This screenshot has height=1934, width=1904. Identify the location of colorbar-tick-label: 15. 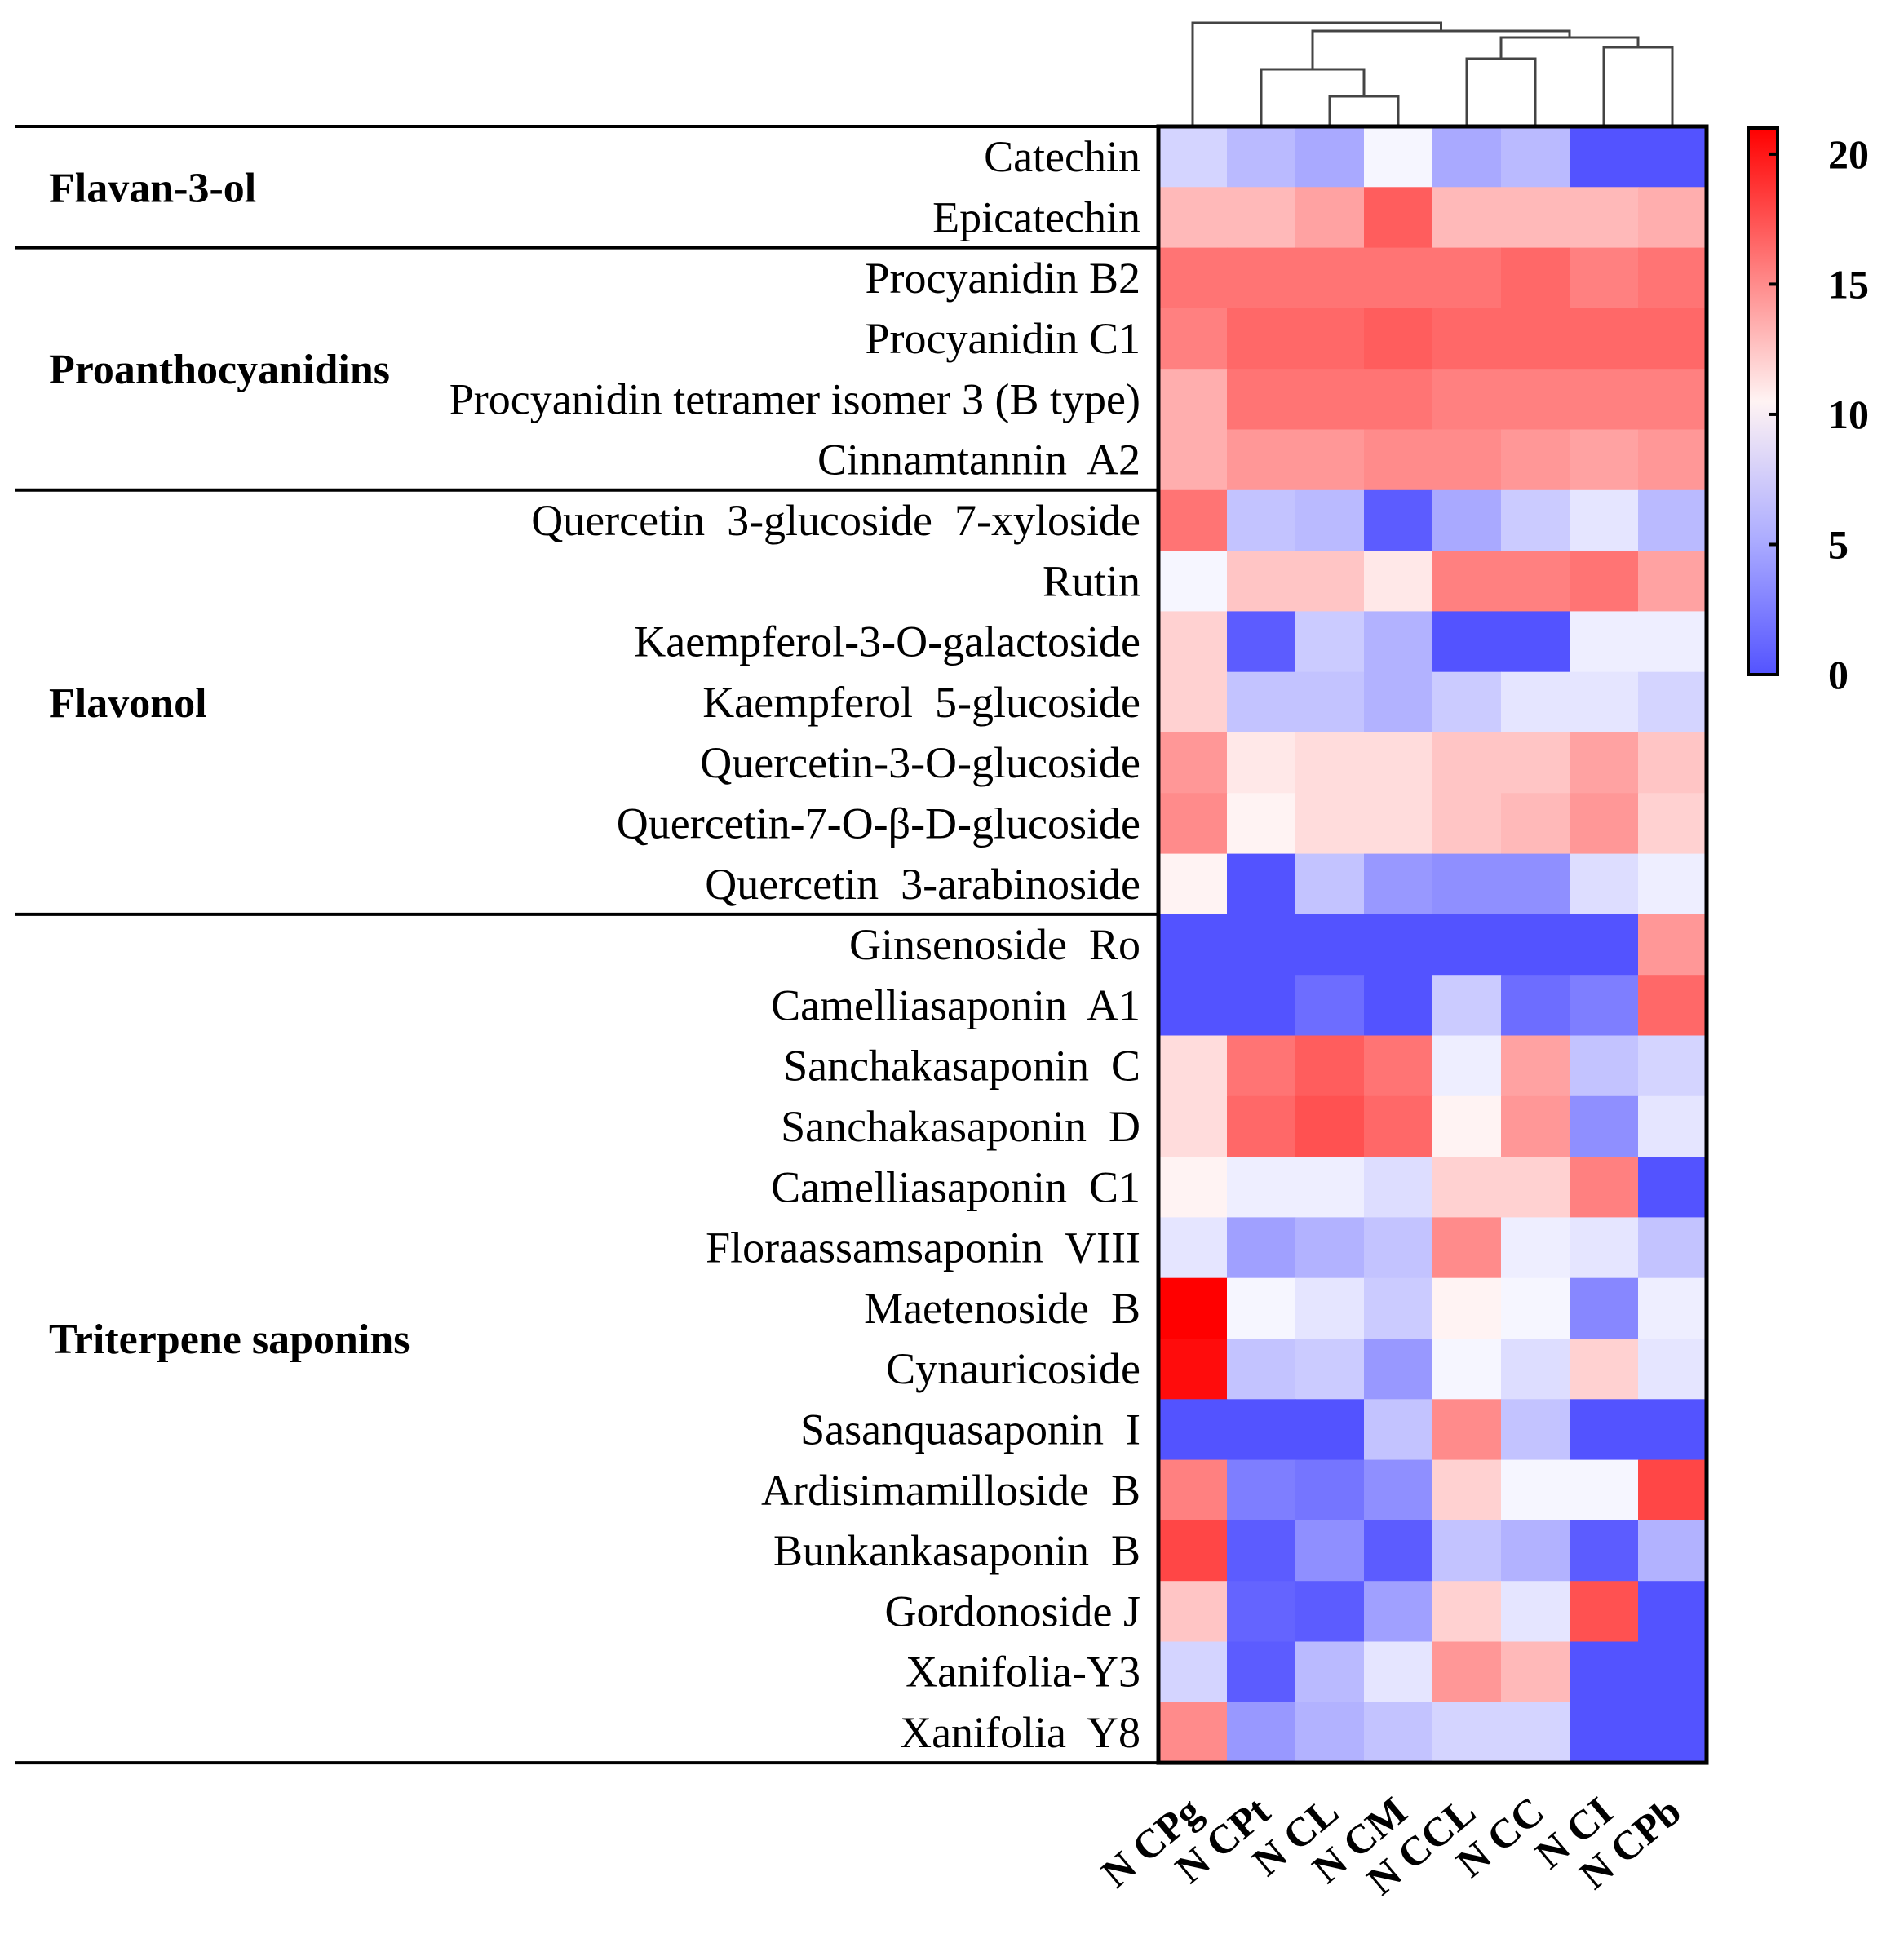
(1849, 284).